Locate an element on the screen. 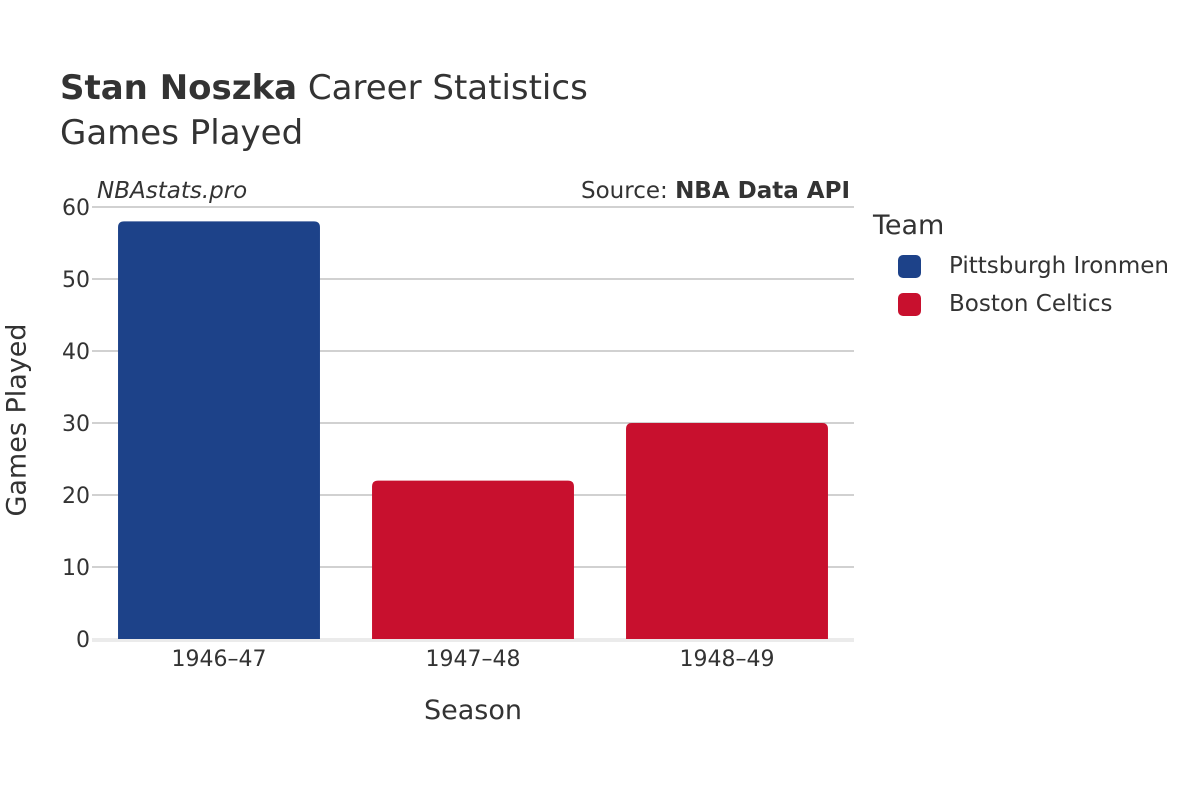  bar-1947–48 is located at coordinates (473, 559).